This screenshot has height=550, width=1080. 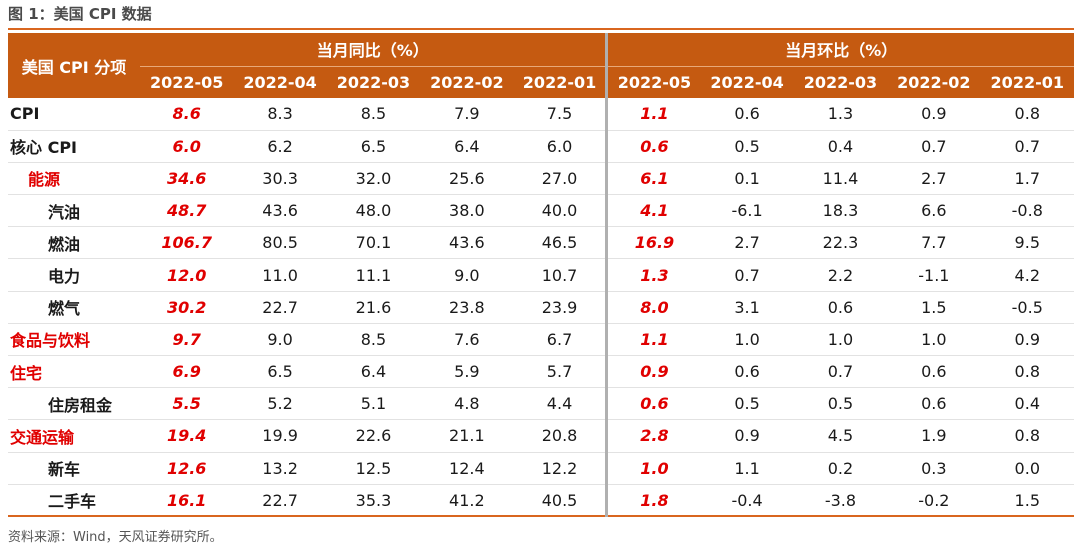 What do you see at coordinates (840, 211) in the screenshot?
I see `mom-value-cell: 18.3` at bounding box center [840, 211].